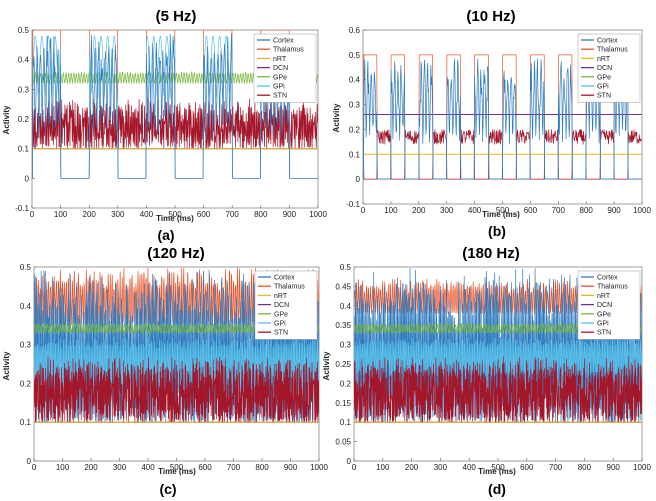 This screenshot has height=501, width=656. Describe the element at coordinates (531, 210) in the screenshot. I see `panel-b-xtick-label: 600` at that location.